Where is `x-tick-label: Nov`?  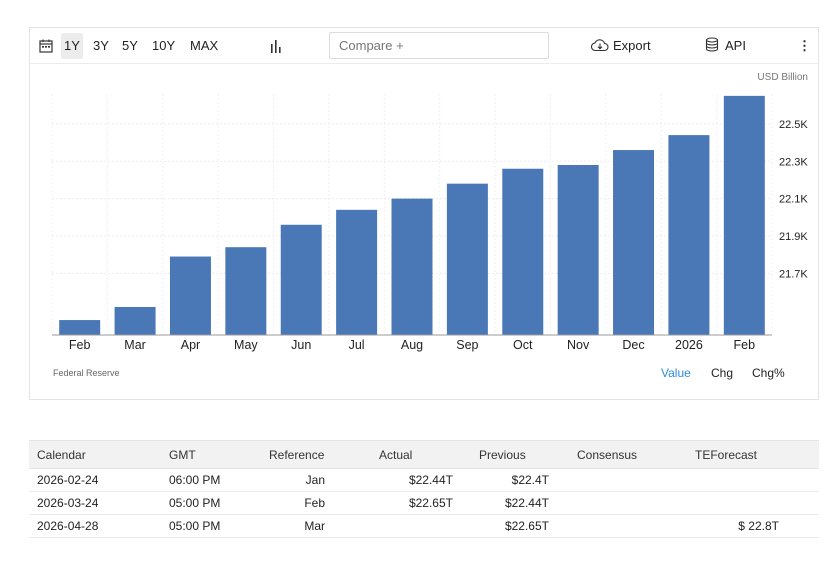
x-tick-label: Nov is located at coordinates (578, 345).